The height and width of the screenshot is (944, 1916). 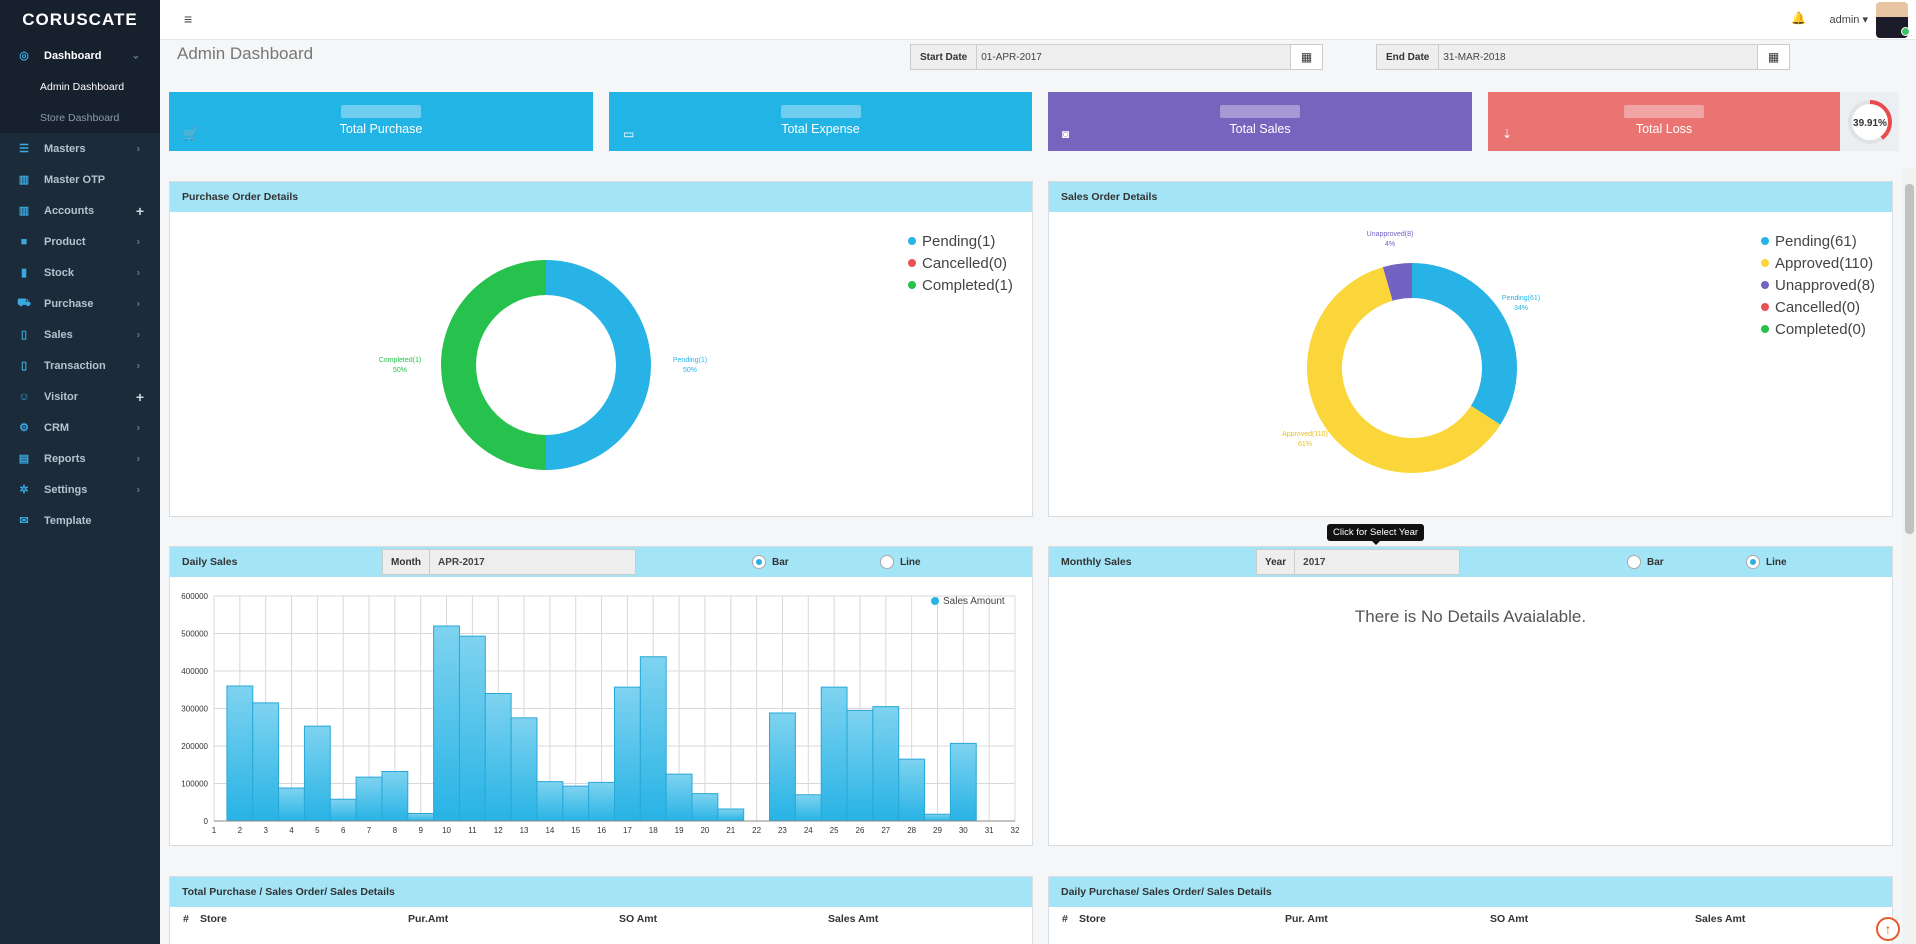 What do you see at coordinates (80, 520) in the screenshot?
I see `sidebar-item-template: ✉ Template` at bounding box center [80, 520].